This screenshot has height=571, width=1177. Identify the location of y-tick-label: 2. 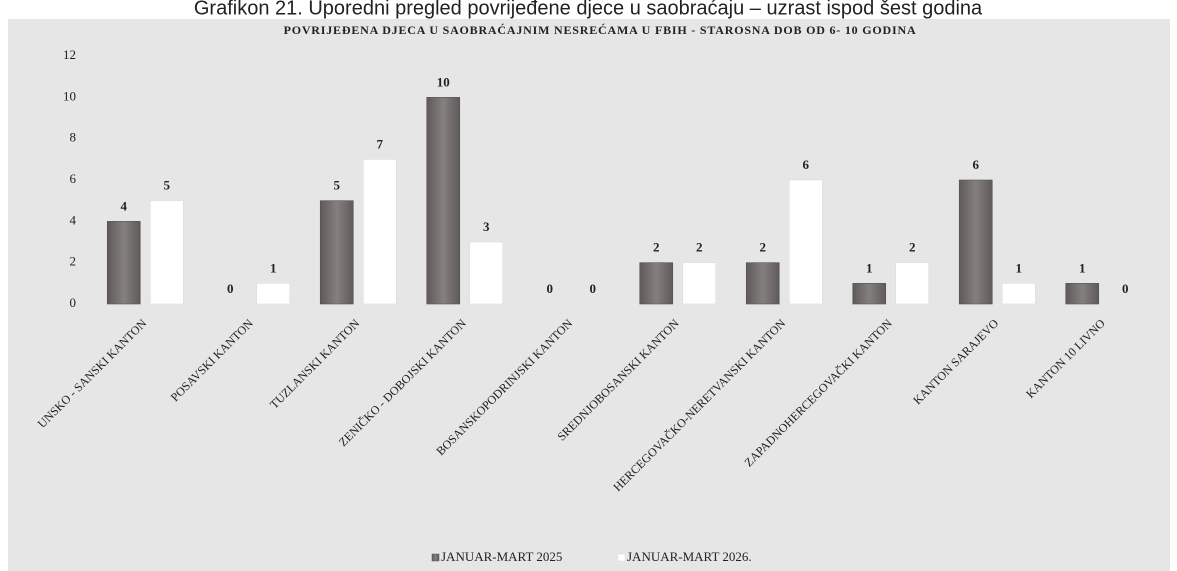
(73, 261).